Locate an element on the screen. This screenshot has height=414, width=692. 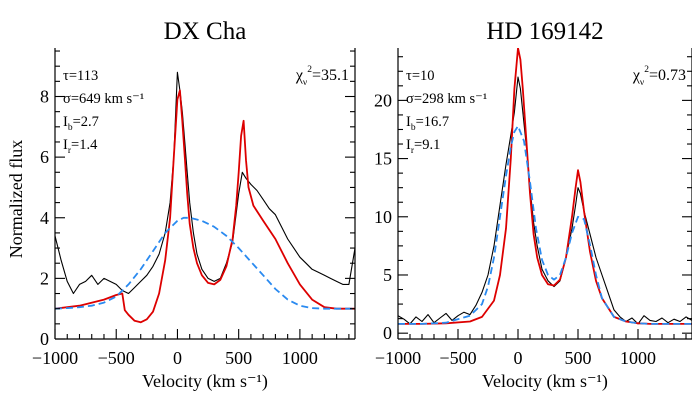
y-tick-label: 10 is located at coordinates (383, 217).